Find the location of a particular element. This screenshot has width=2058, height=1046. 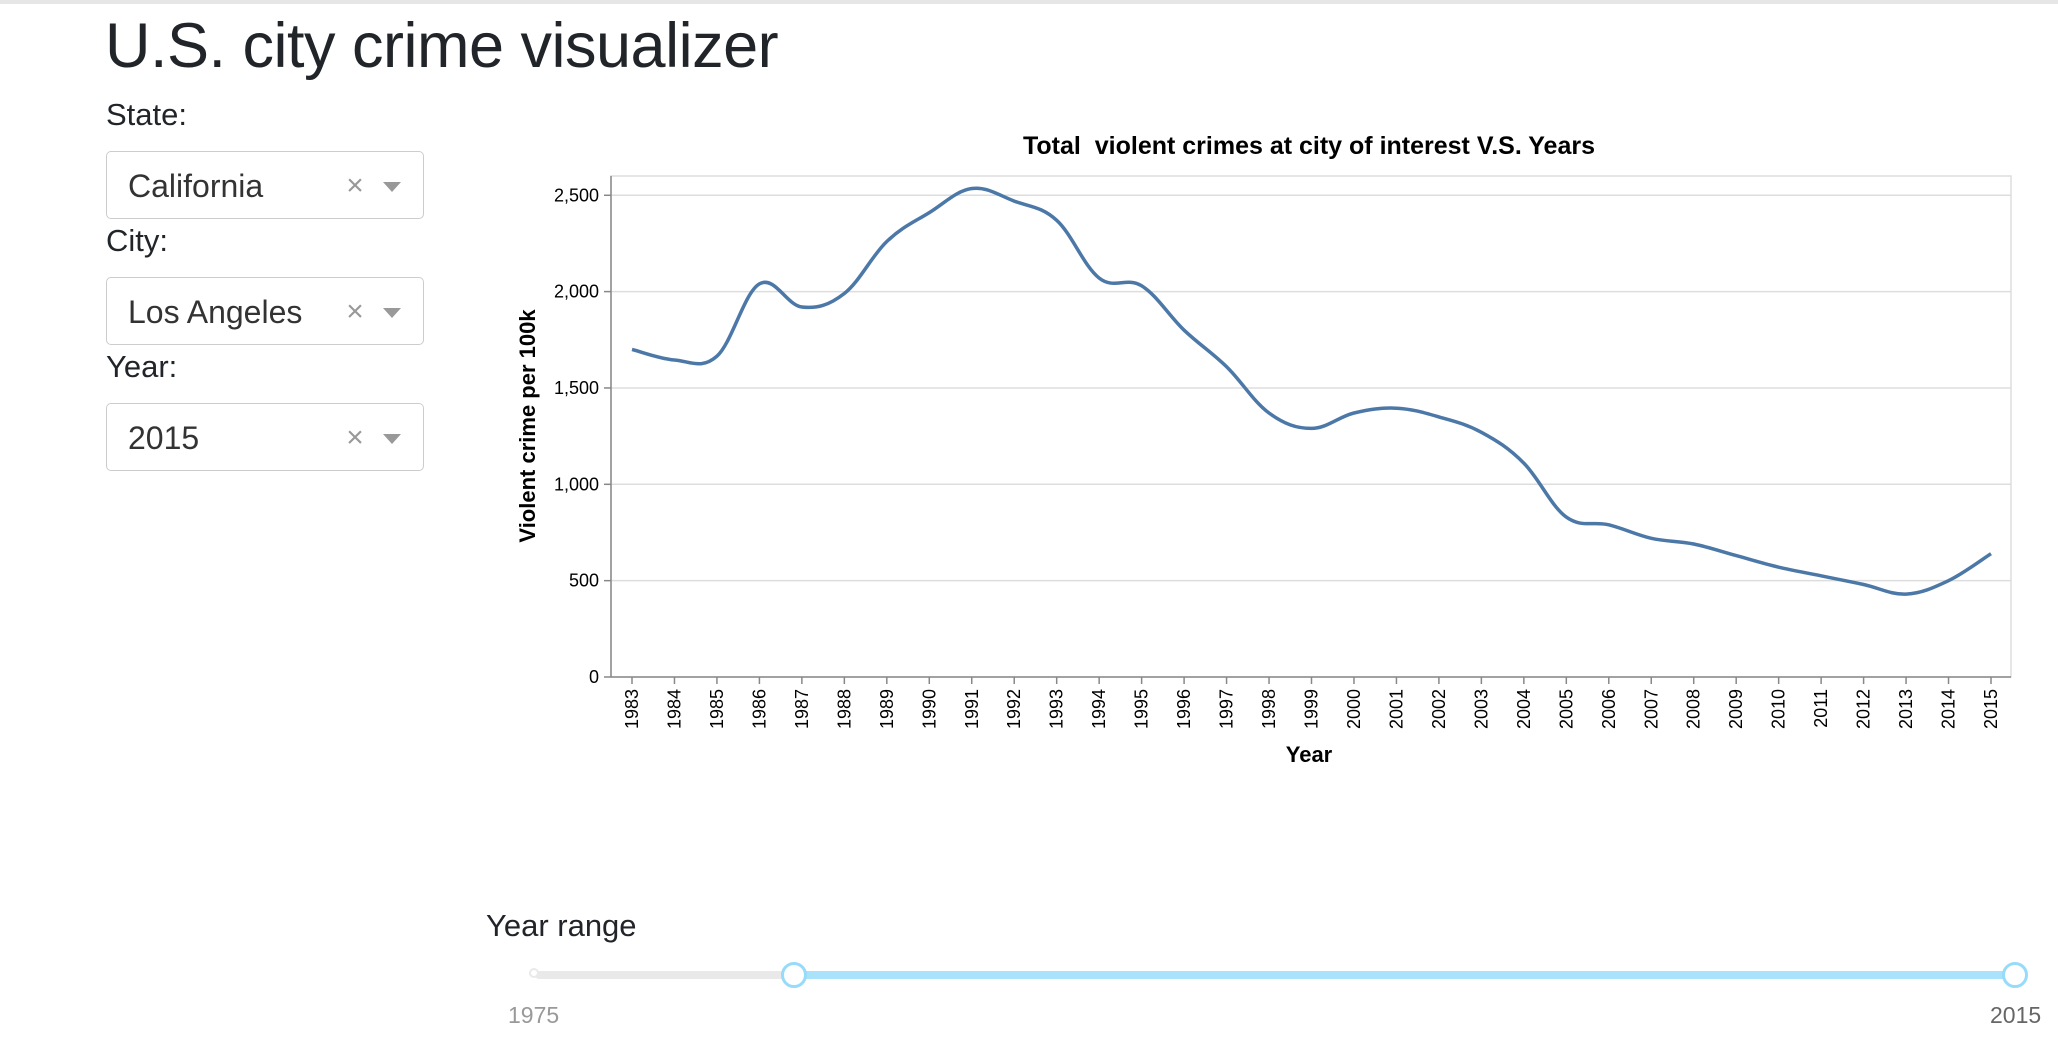

year-label: Year: is located at coordinates (142, 366).